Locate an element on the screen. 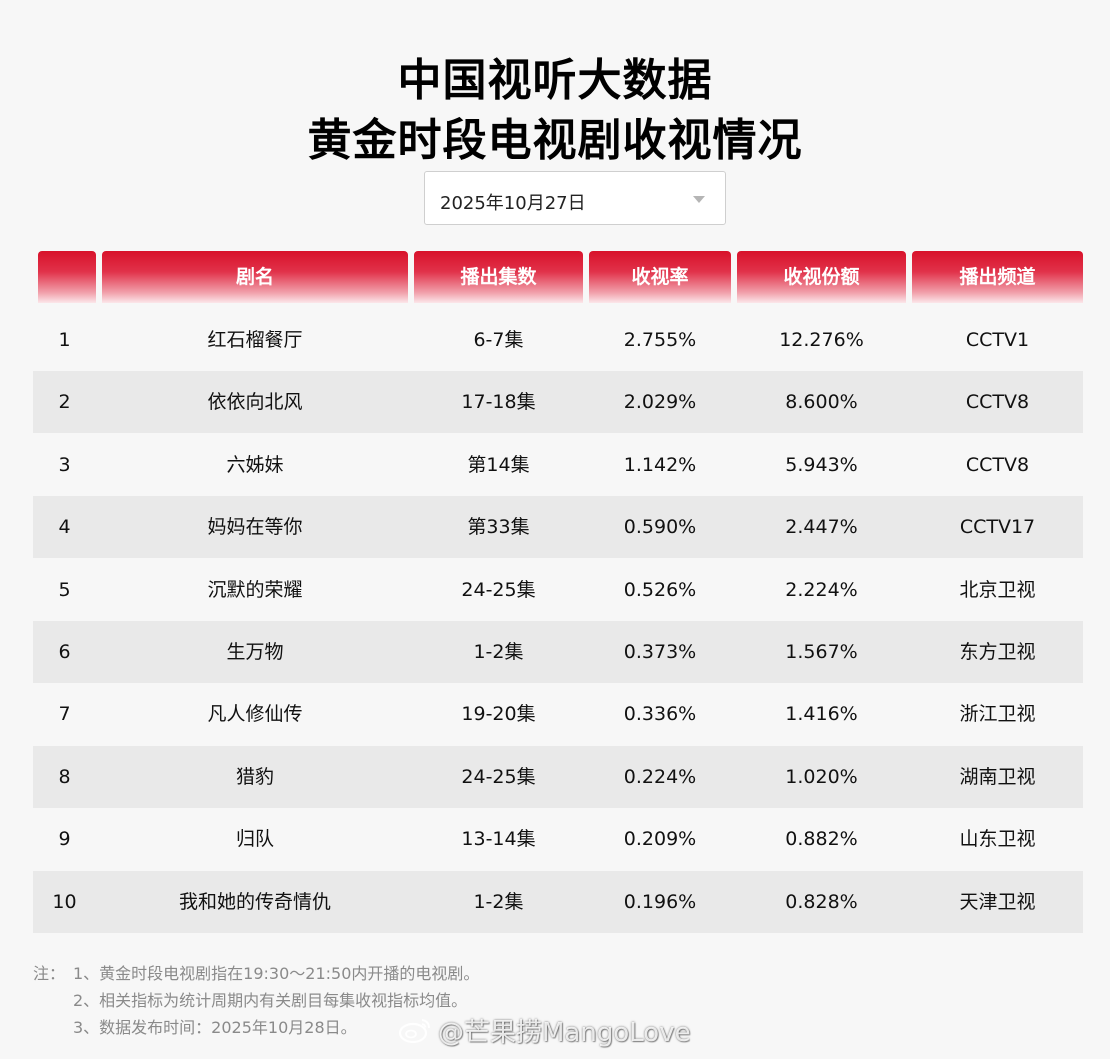 Image resolution: width=1110 pixels, height=1059 pixels. cell-share: 2.224% is located at coordinates (821, 589).